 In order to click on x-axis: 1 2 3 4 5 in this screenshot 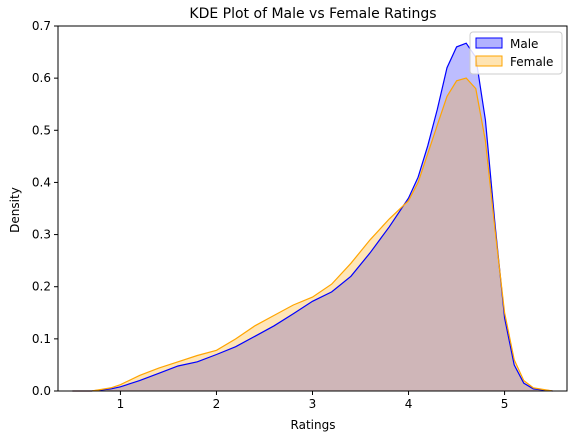, I will do `click(313, 401)`.